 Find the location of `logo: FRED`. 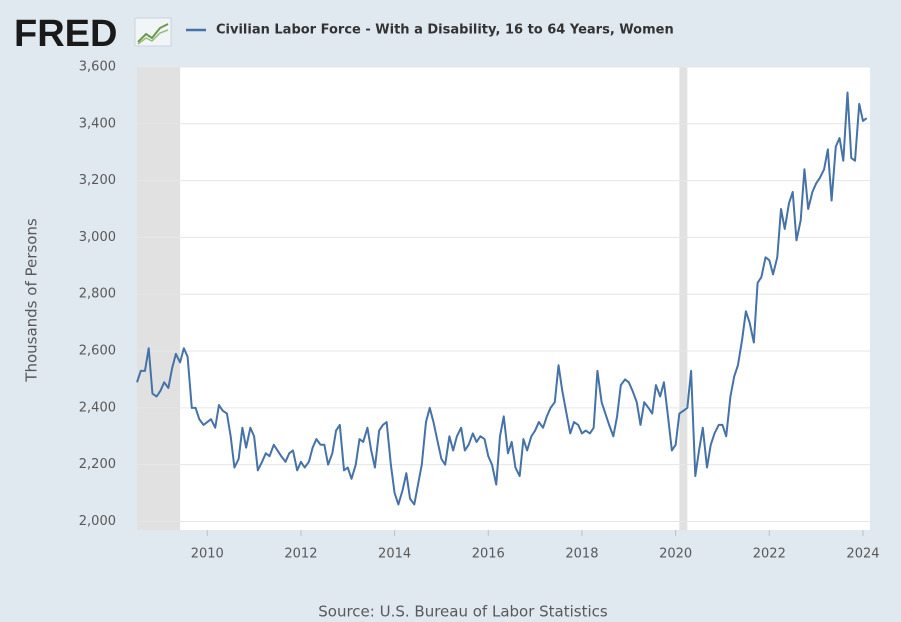

logo: FRED is located at coordinates (65, 34).